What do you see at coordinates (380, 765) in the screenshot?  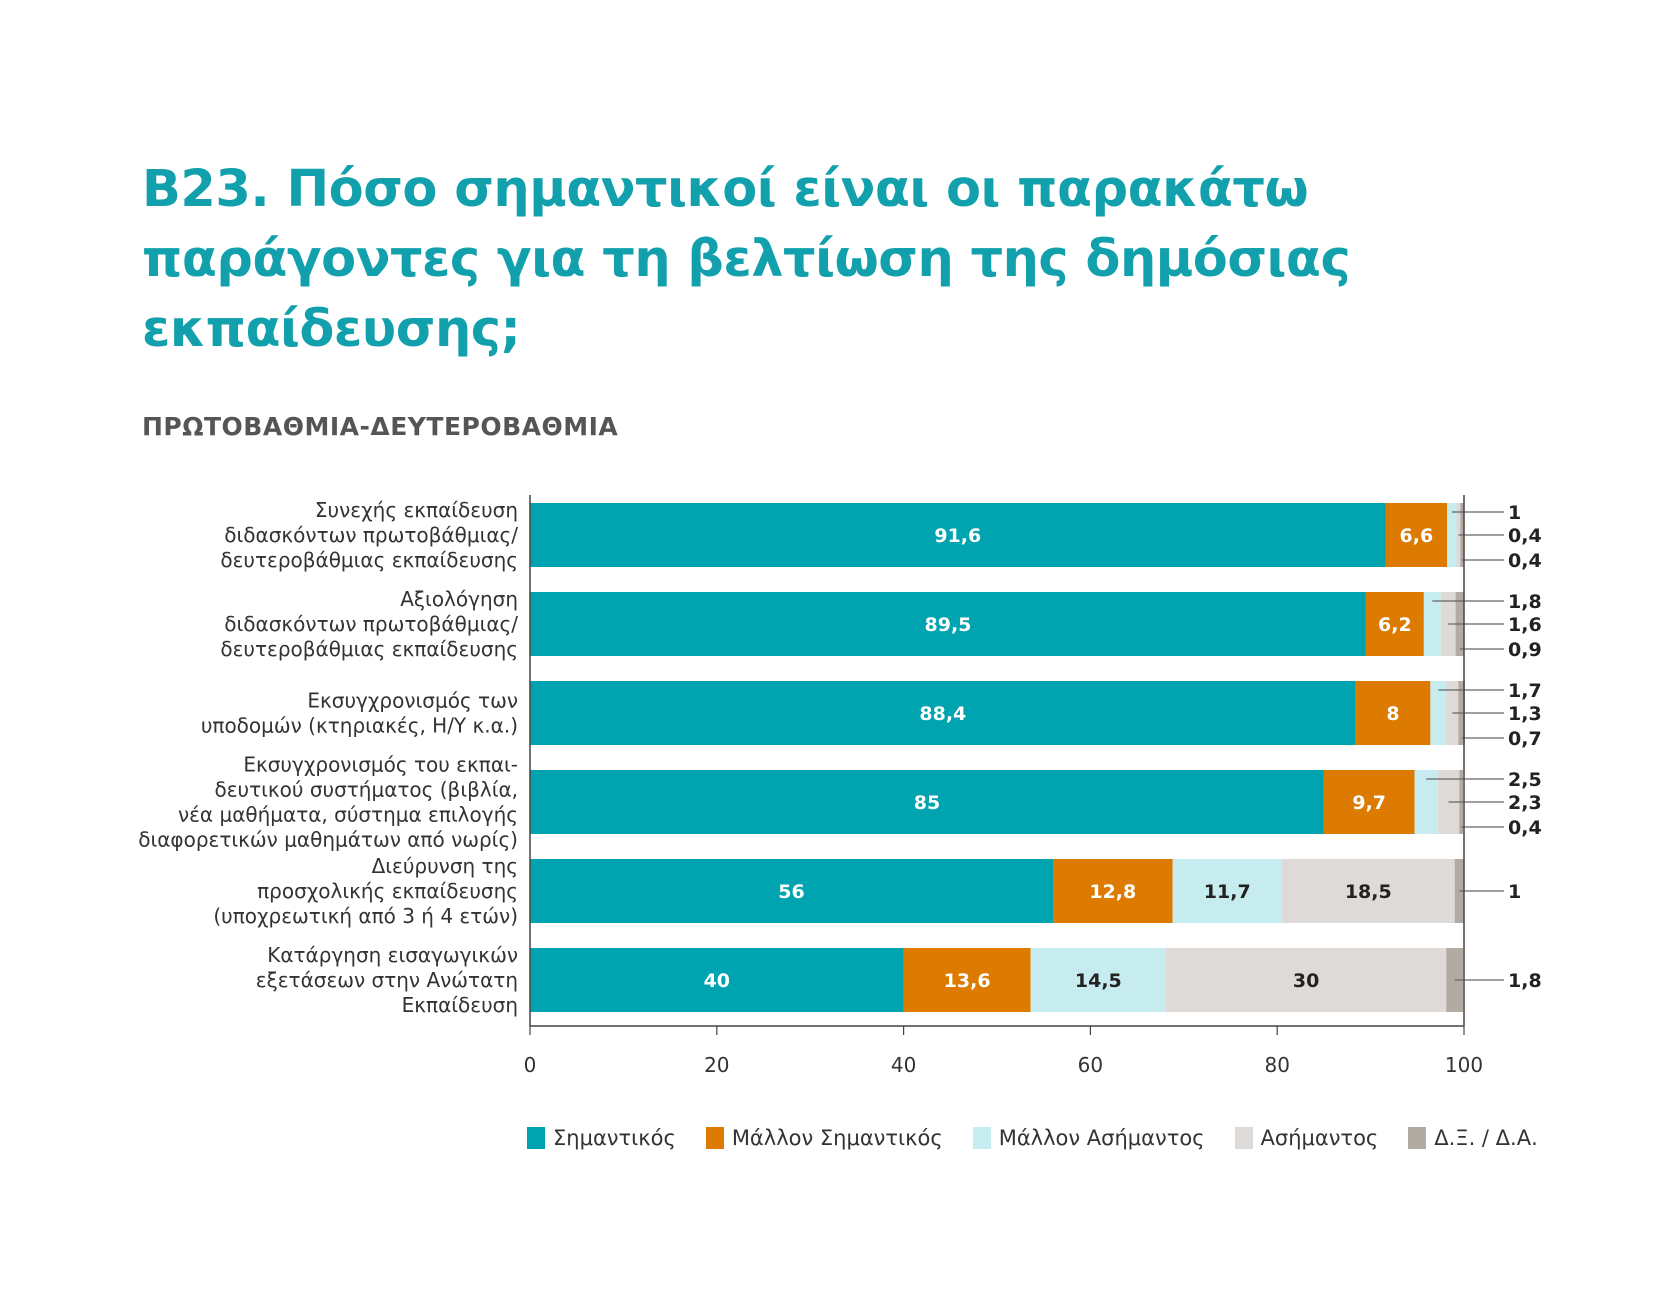 I see `category-label: Εκσυγχρονισμός του εκπαι-` at bounding box center [380, 765].